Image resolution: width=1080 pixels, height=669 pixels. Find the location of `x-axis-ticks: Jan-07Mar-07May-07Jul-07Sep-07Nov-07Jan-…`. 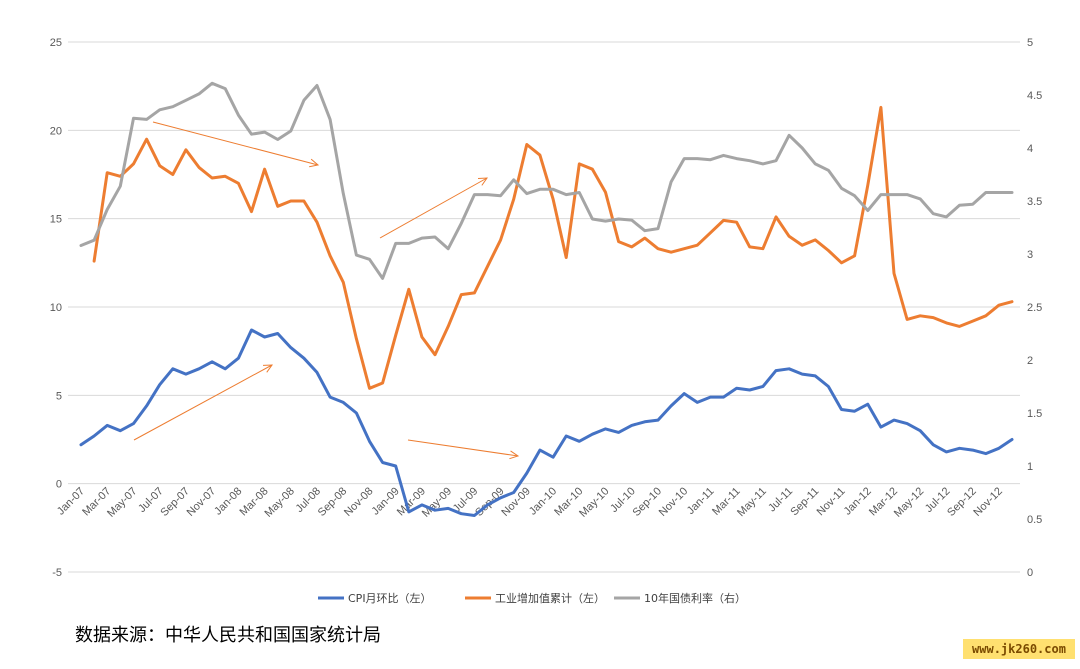

x-axis-ticks: Jan-07Mar-07May-07Jul-07Sep-07Nov-07Jan-… is located at coordinates (530, 502).